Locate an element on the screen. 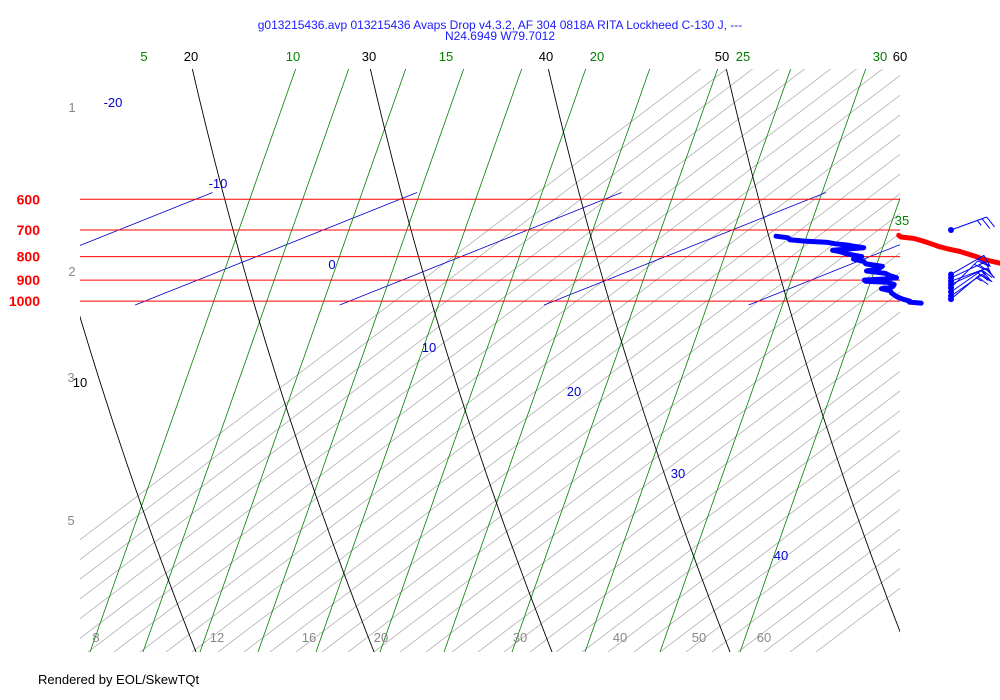  mixing-ratio-line is located at coordinates (819, 424).